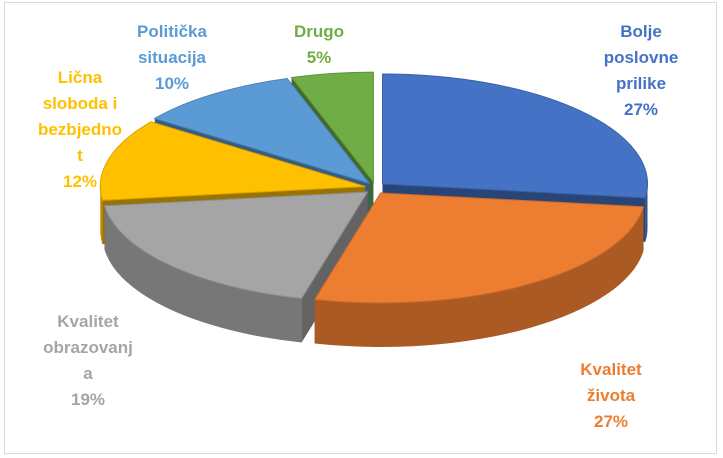 This screenshot has width=723, height=458. What do you see at coordinates (203, 274) in the screenshot?
I see `slice-side-kvalitet-obrazovanj-a` at bounding box center [203, 274].